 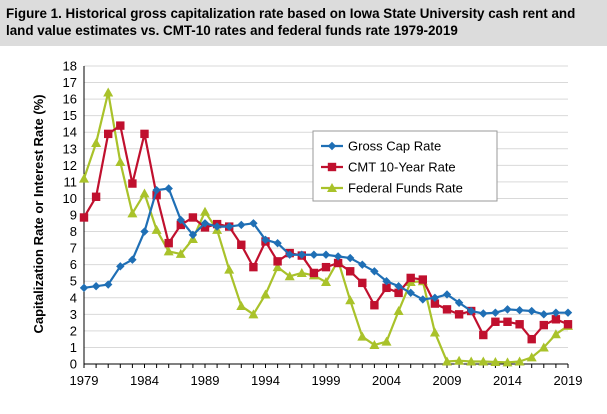 I want to click on x-tick-label: 2009, so click(x=447, y=380).